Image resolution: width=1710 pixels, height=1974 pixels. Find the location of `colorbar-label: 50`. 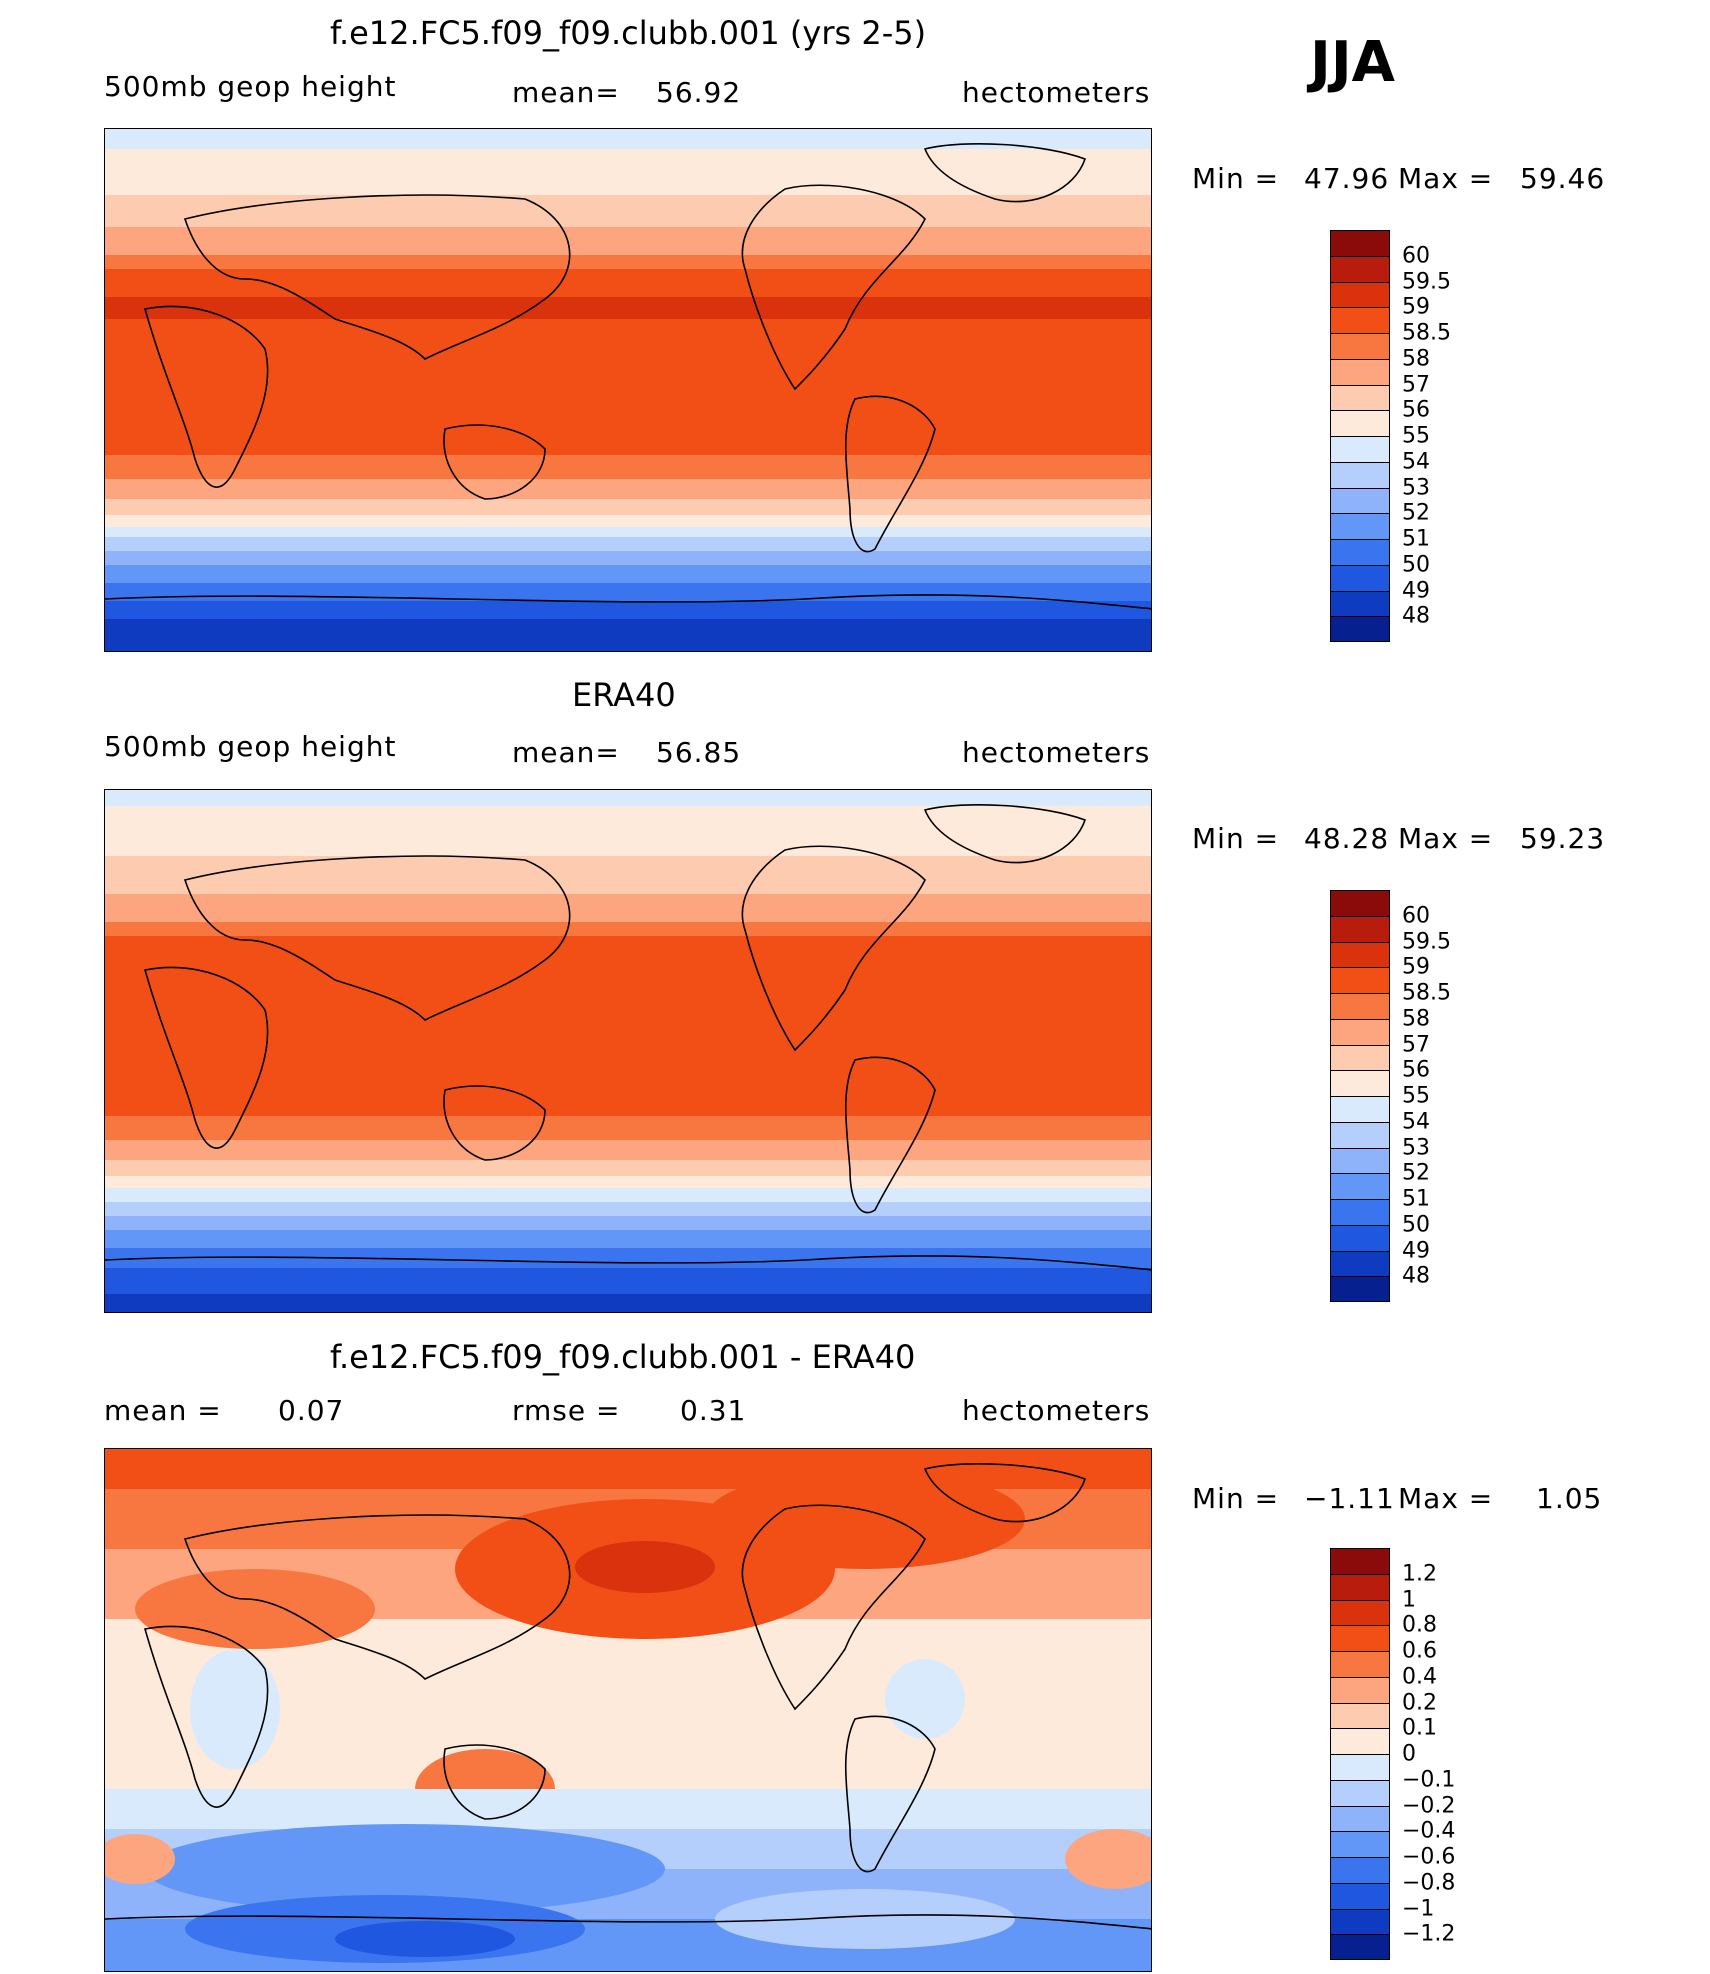

colorbar-label: 50 is located at coordinates (1416, 565).